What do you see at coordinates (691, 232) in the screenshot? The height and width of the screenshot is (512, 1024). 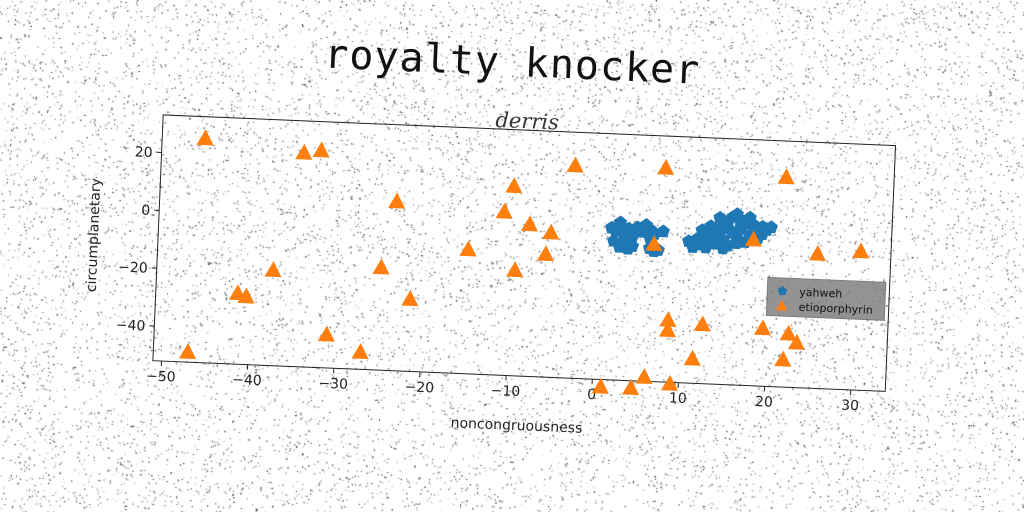 I see `series-yahweh` at bounding box center [691, 232].